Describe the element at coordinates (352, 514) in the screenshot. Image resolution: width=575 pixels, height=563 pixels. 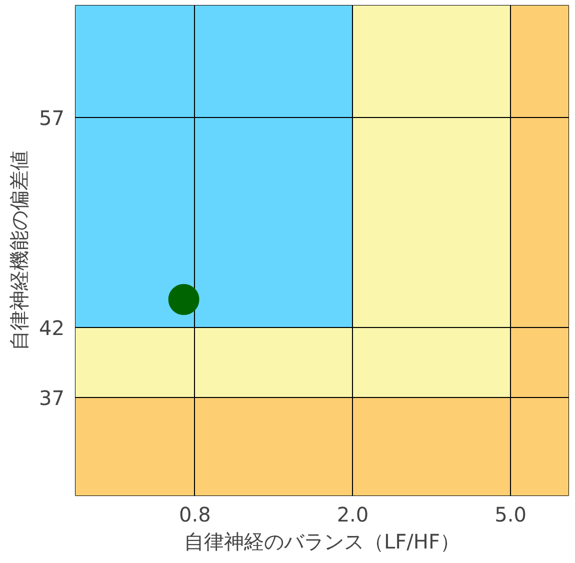
I see `x-tick-label: 2.0` at that location.